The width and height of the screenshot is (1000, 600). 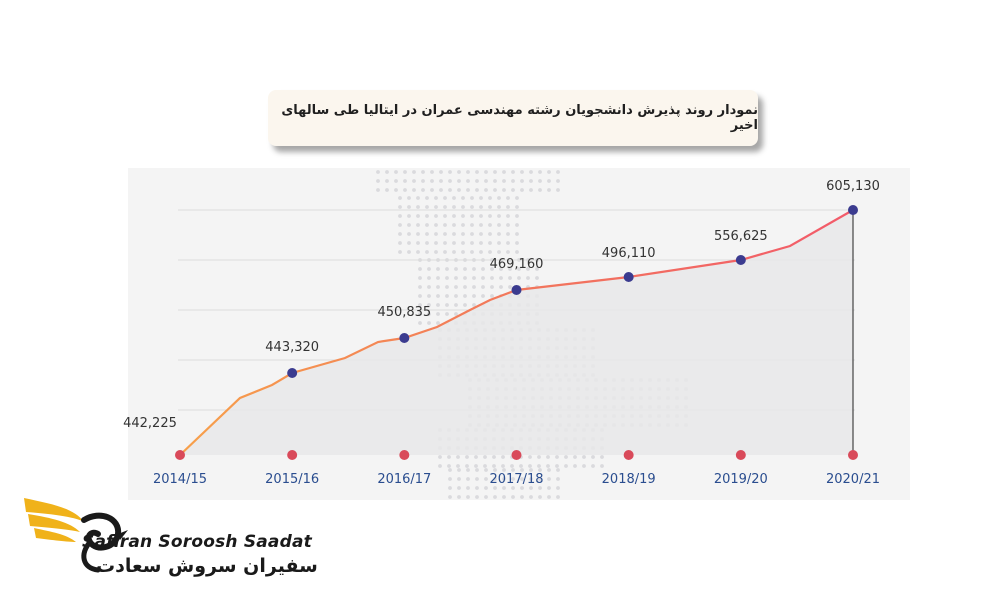 I want to click on x-tick-label: 2018/19, so click(x=629, y=479).